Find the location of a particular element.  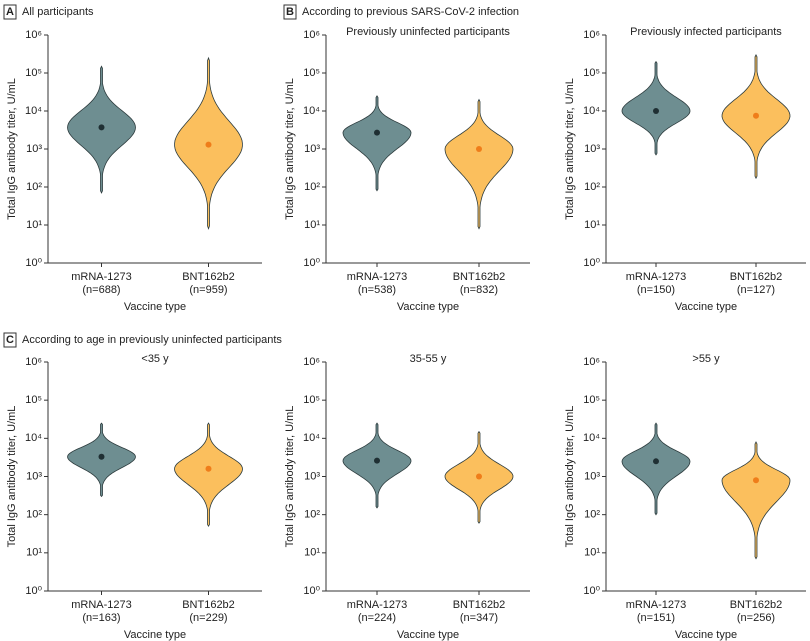

panel-letter: C is located at coordinates (10, 340).